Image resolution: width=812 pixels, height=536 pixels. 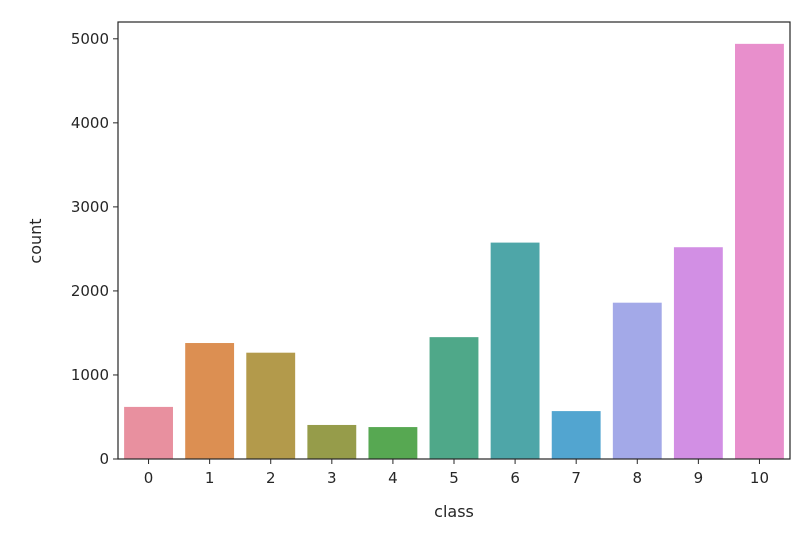 I want to click on x-axis: 0 1 2 3 4 5 6 7 8 9 10, so click(x=456, y=473).